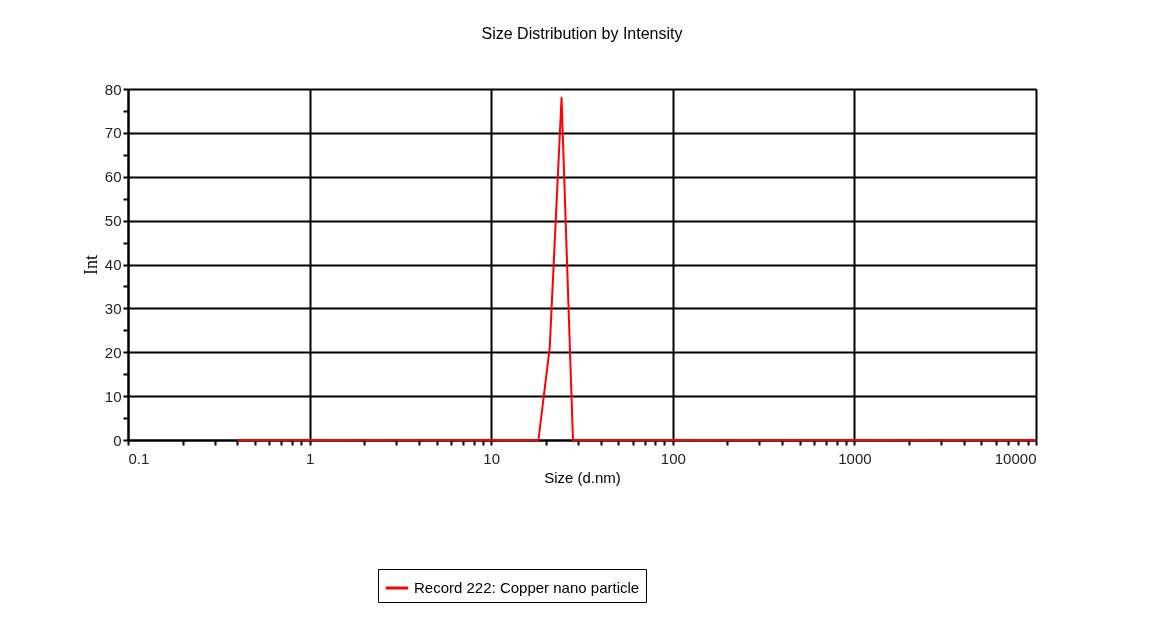 This screenshot has height=625, width=1157. I want to click on y-tick-label: 50, so click(113, 221).